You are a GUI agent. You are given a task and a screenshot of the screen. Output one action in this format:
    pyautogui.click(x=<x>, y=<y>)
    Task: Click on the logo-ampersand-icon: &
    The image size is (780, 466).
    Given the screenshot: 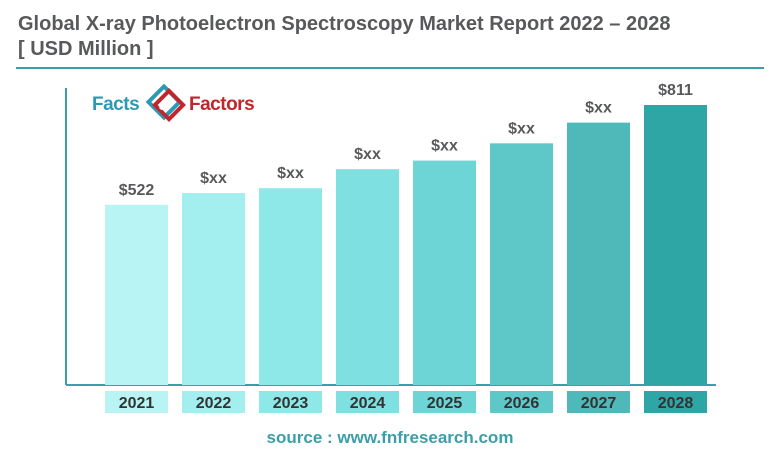 What is the action you would take?
    pyautogui.click(x=165, y=103)
    